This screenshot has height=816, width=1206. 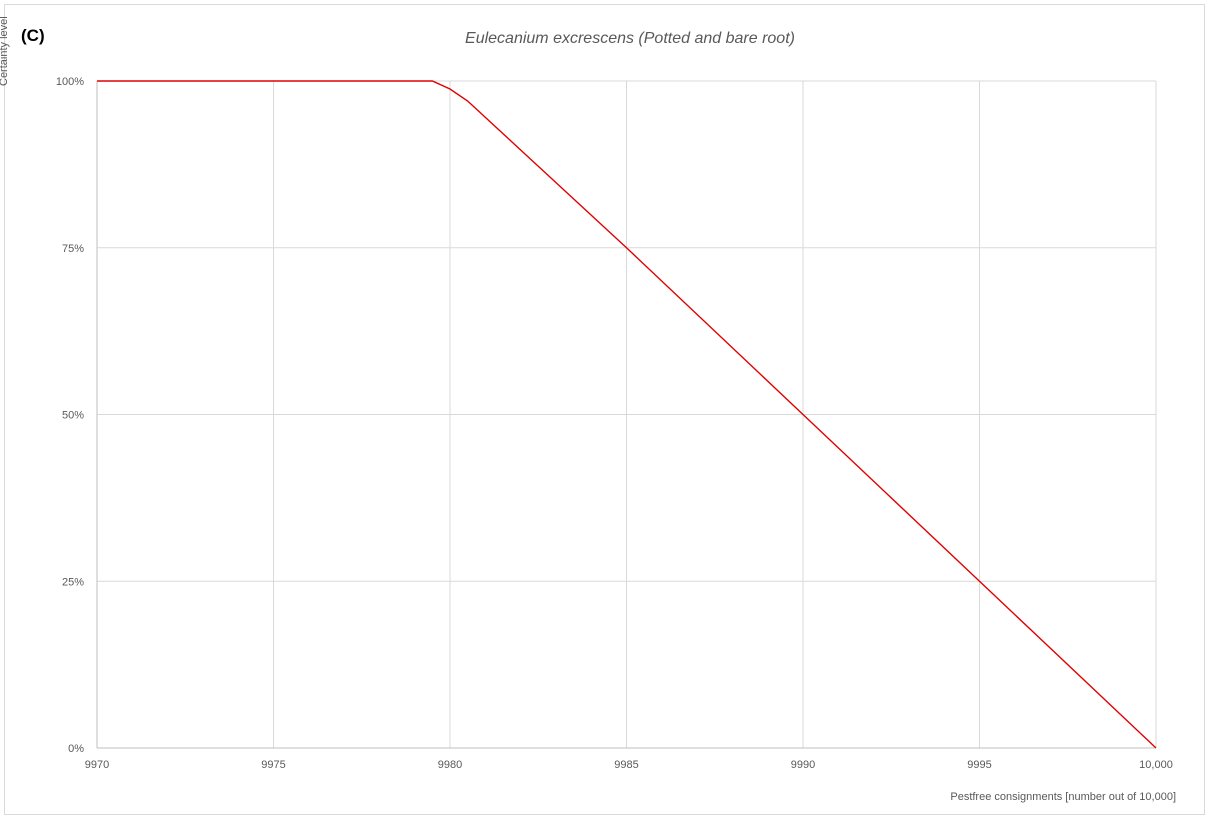 I want to click on x-tick-label: 9970, so click(x=97, y=765).